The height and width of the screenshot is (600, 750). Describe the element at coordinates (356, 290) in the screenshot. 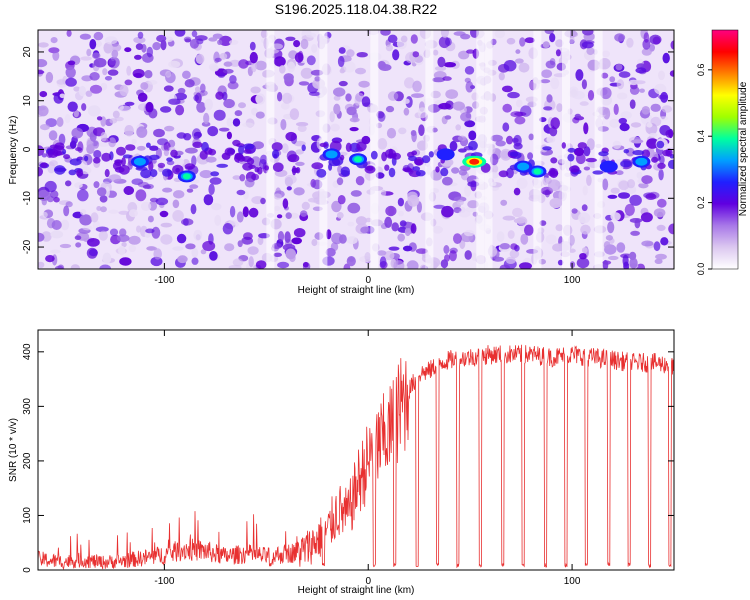

I see `heatmap-x-axis-label: Height of straight line (km)` at that location.